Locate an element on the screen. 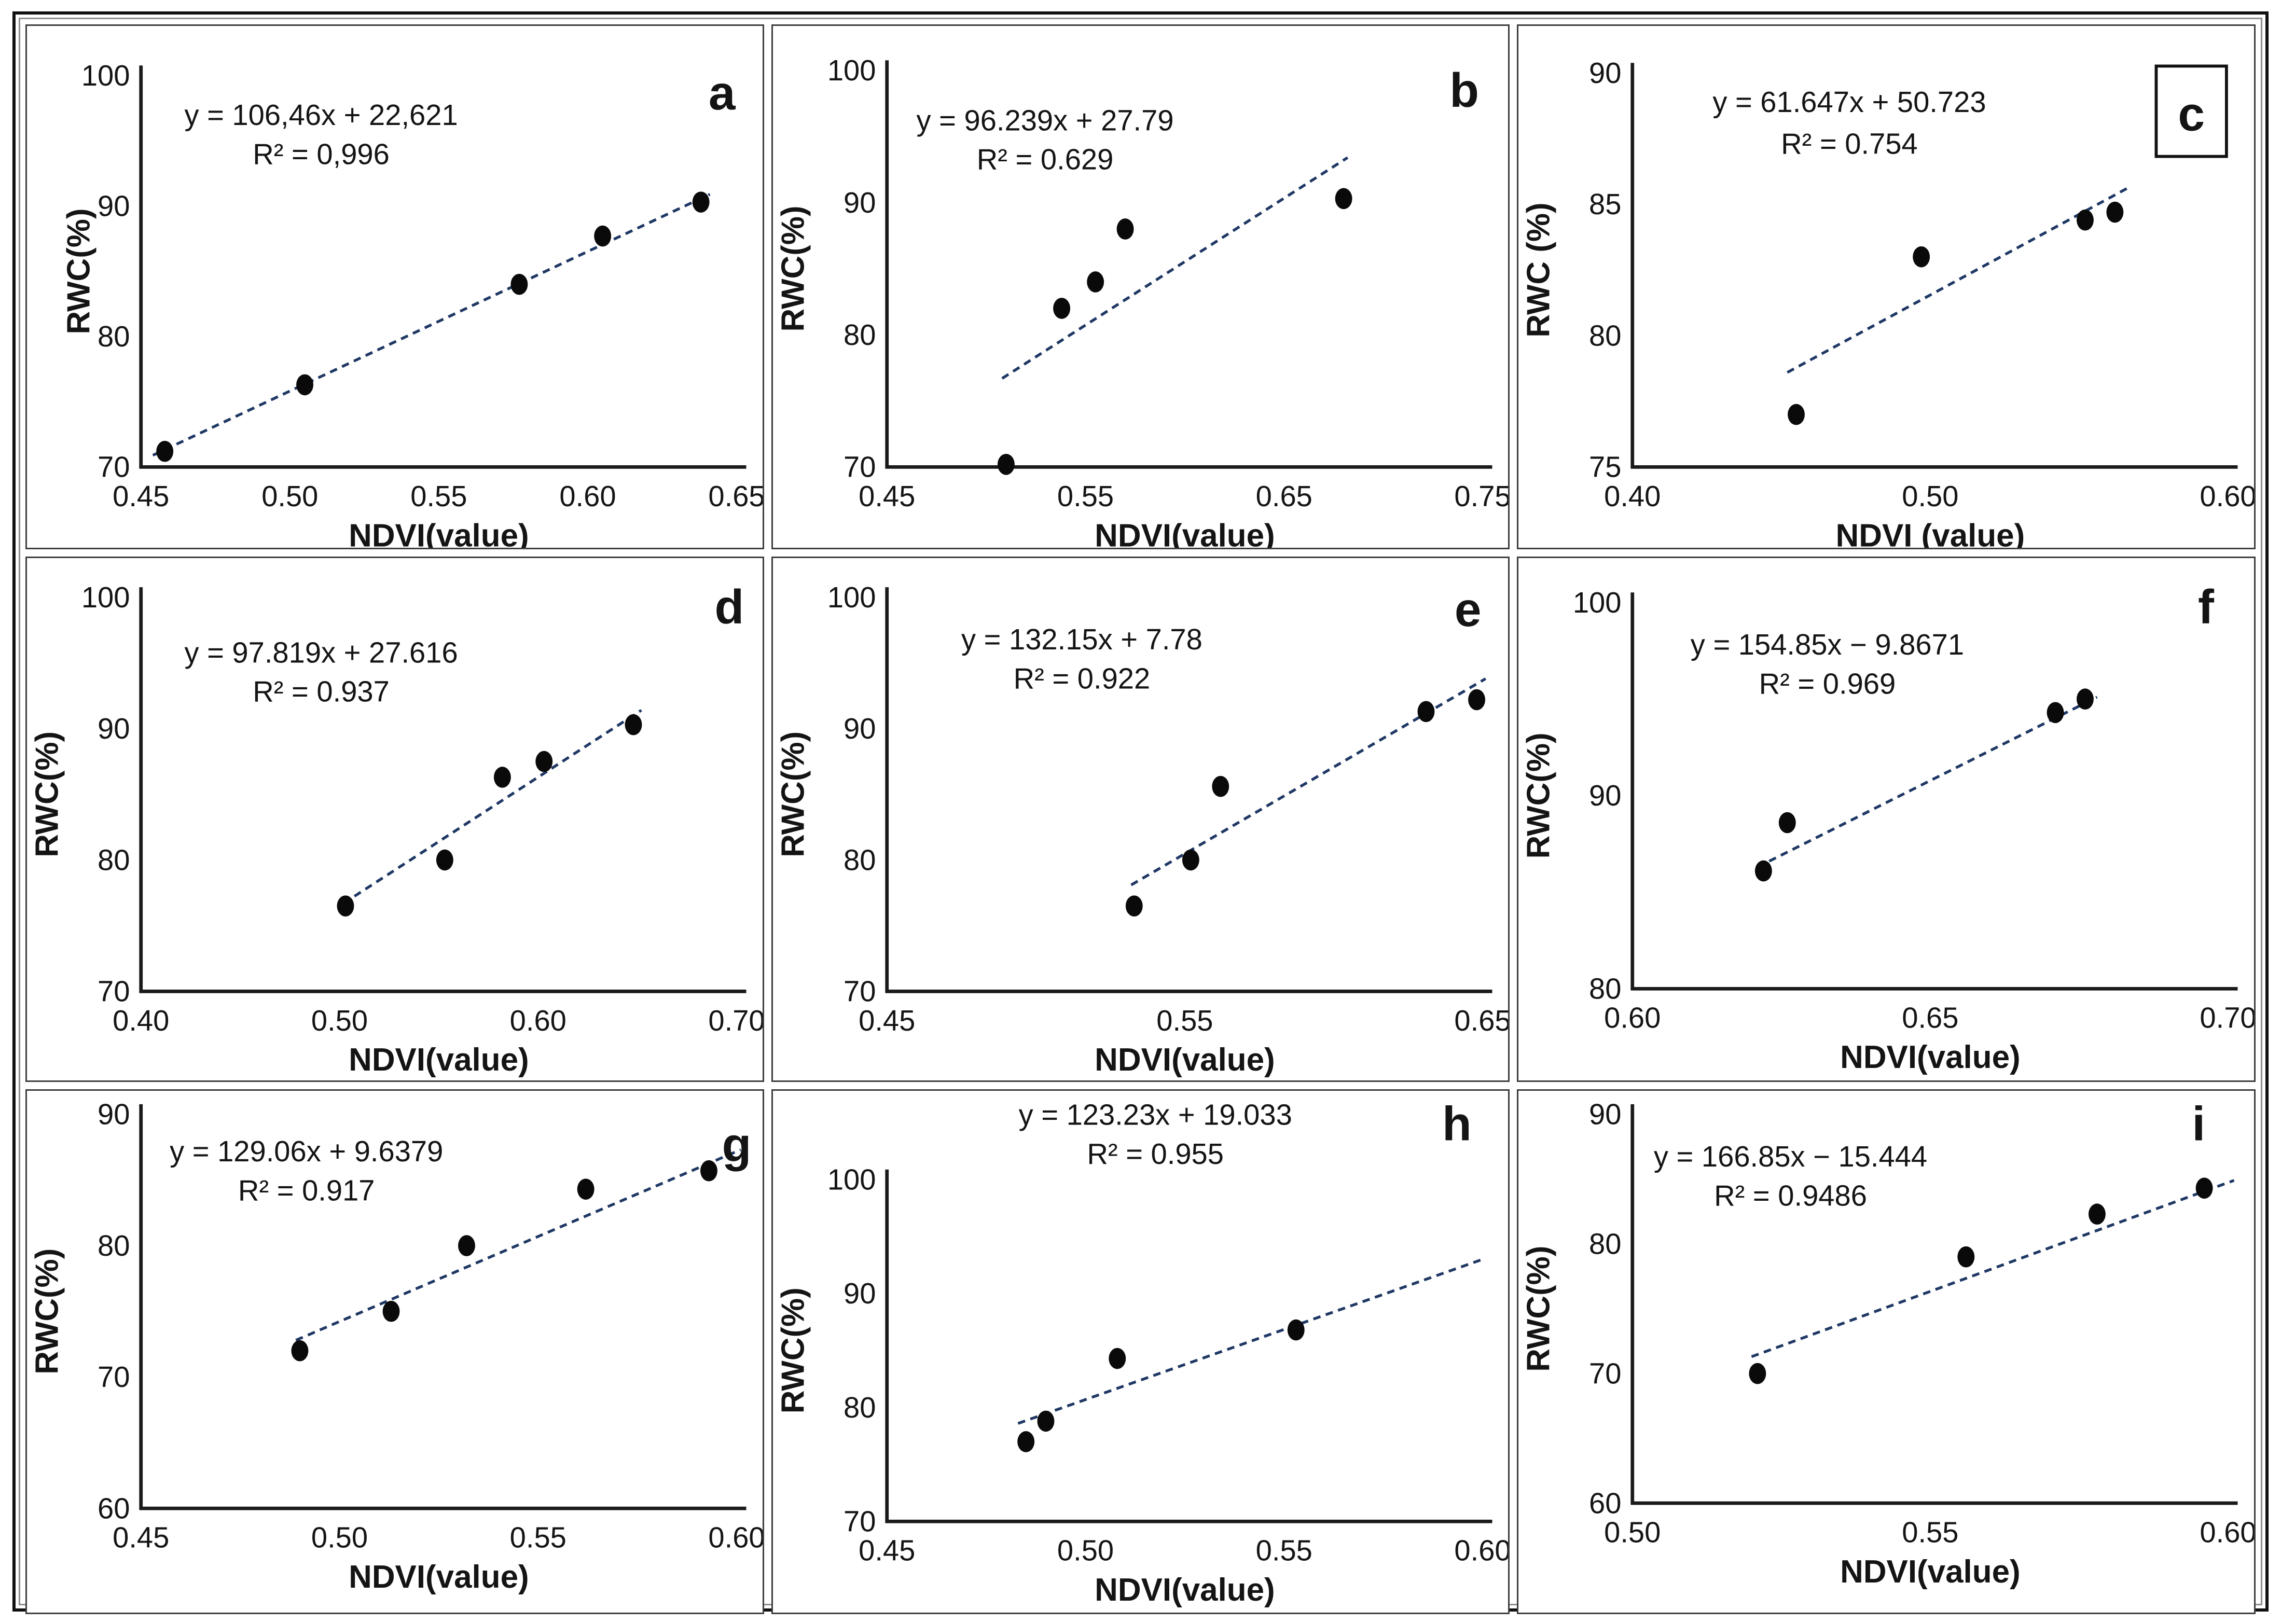 The image size is (2281, 1624). r2-label: R² = 0.629 is located at coordinates (1044, 159).